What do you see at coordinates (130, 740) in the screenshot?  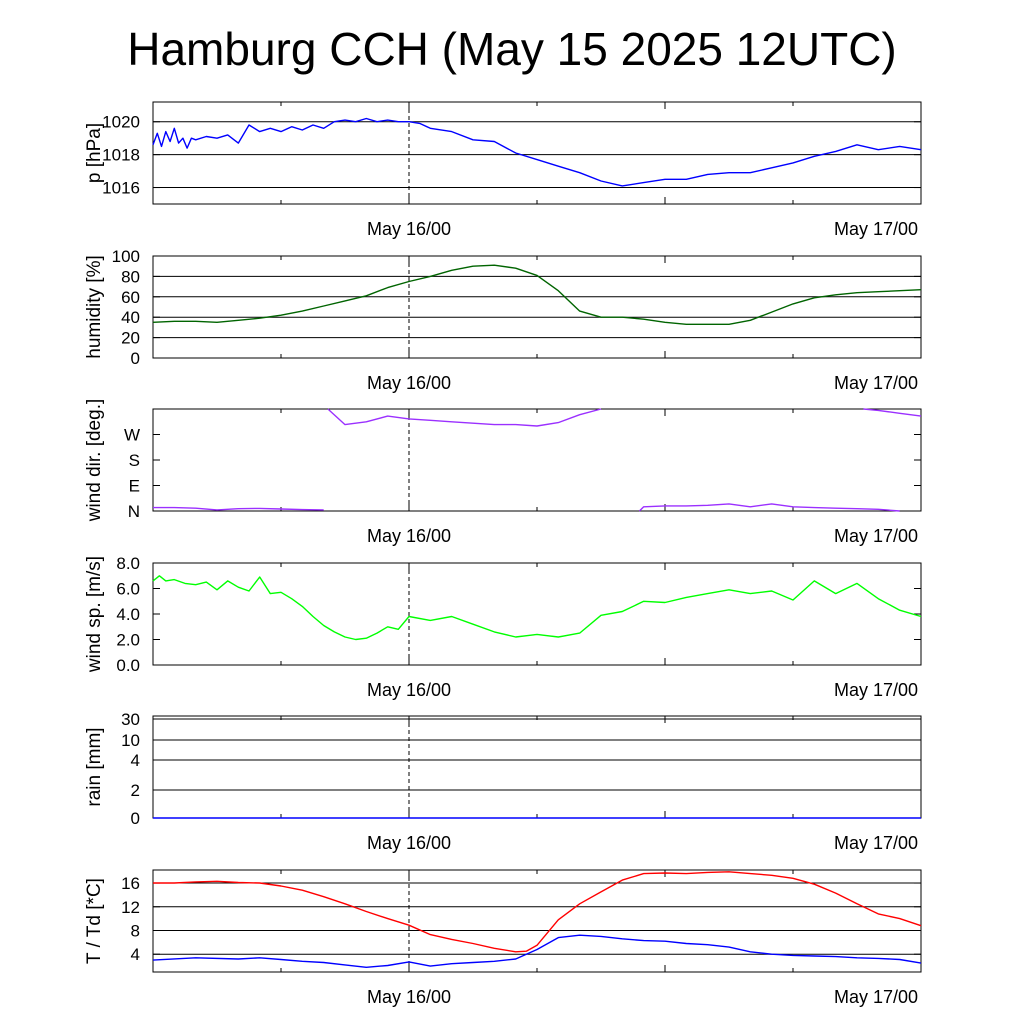 I see `y-tick-label-rain-3: 10` at bounding box center [130, 740].